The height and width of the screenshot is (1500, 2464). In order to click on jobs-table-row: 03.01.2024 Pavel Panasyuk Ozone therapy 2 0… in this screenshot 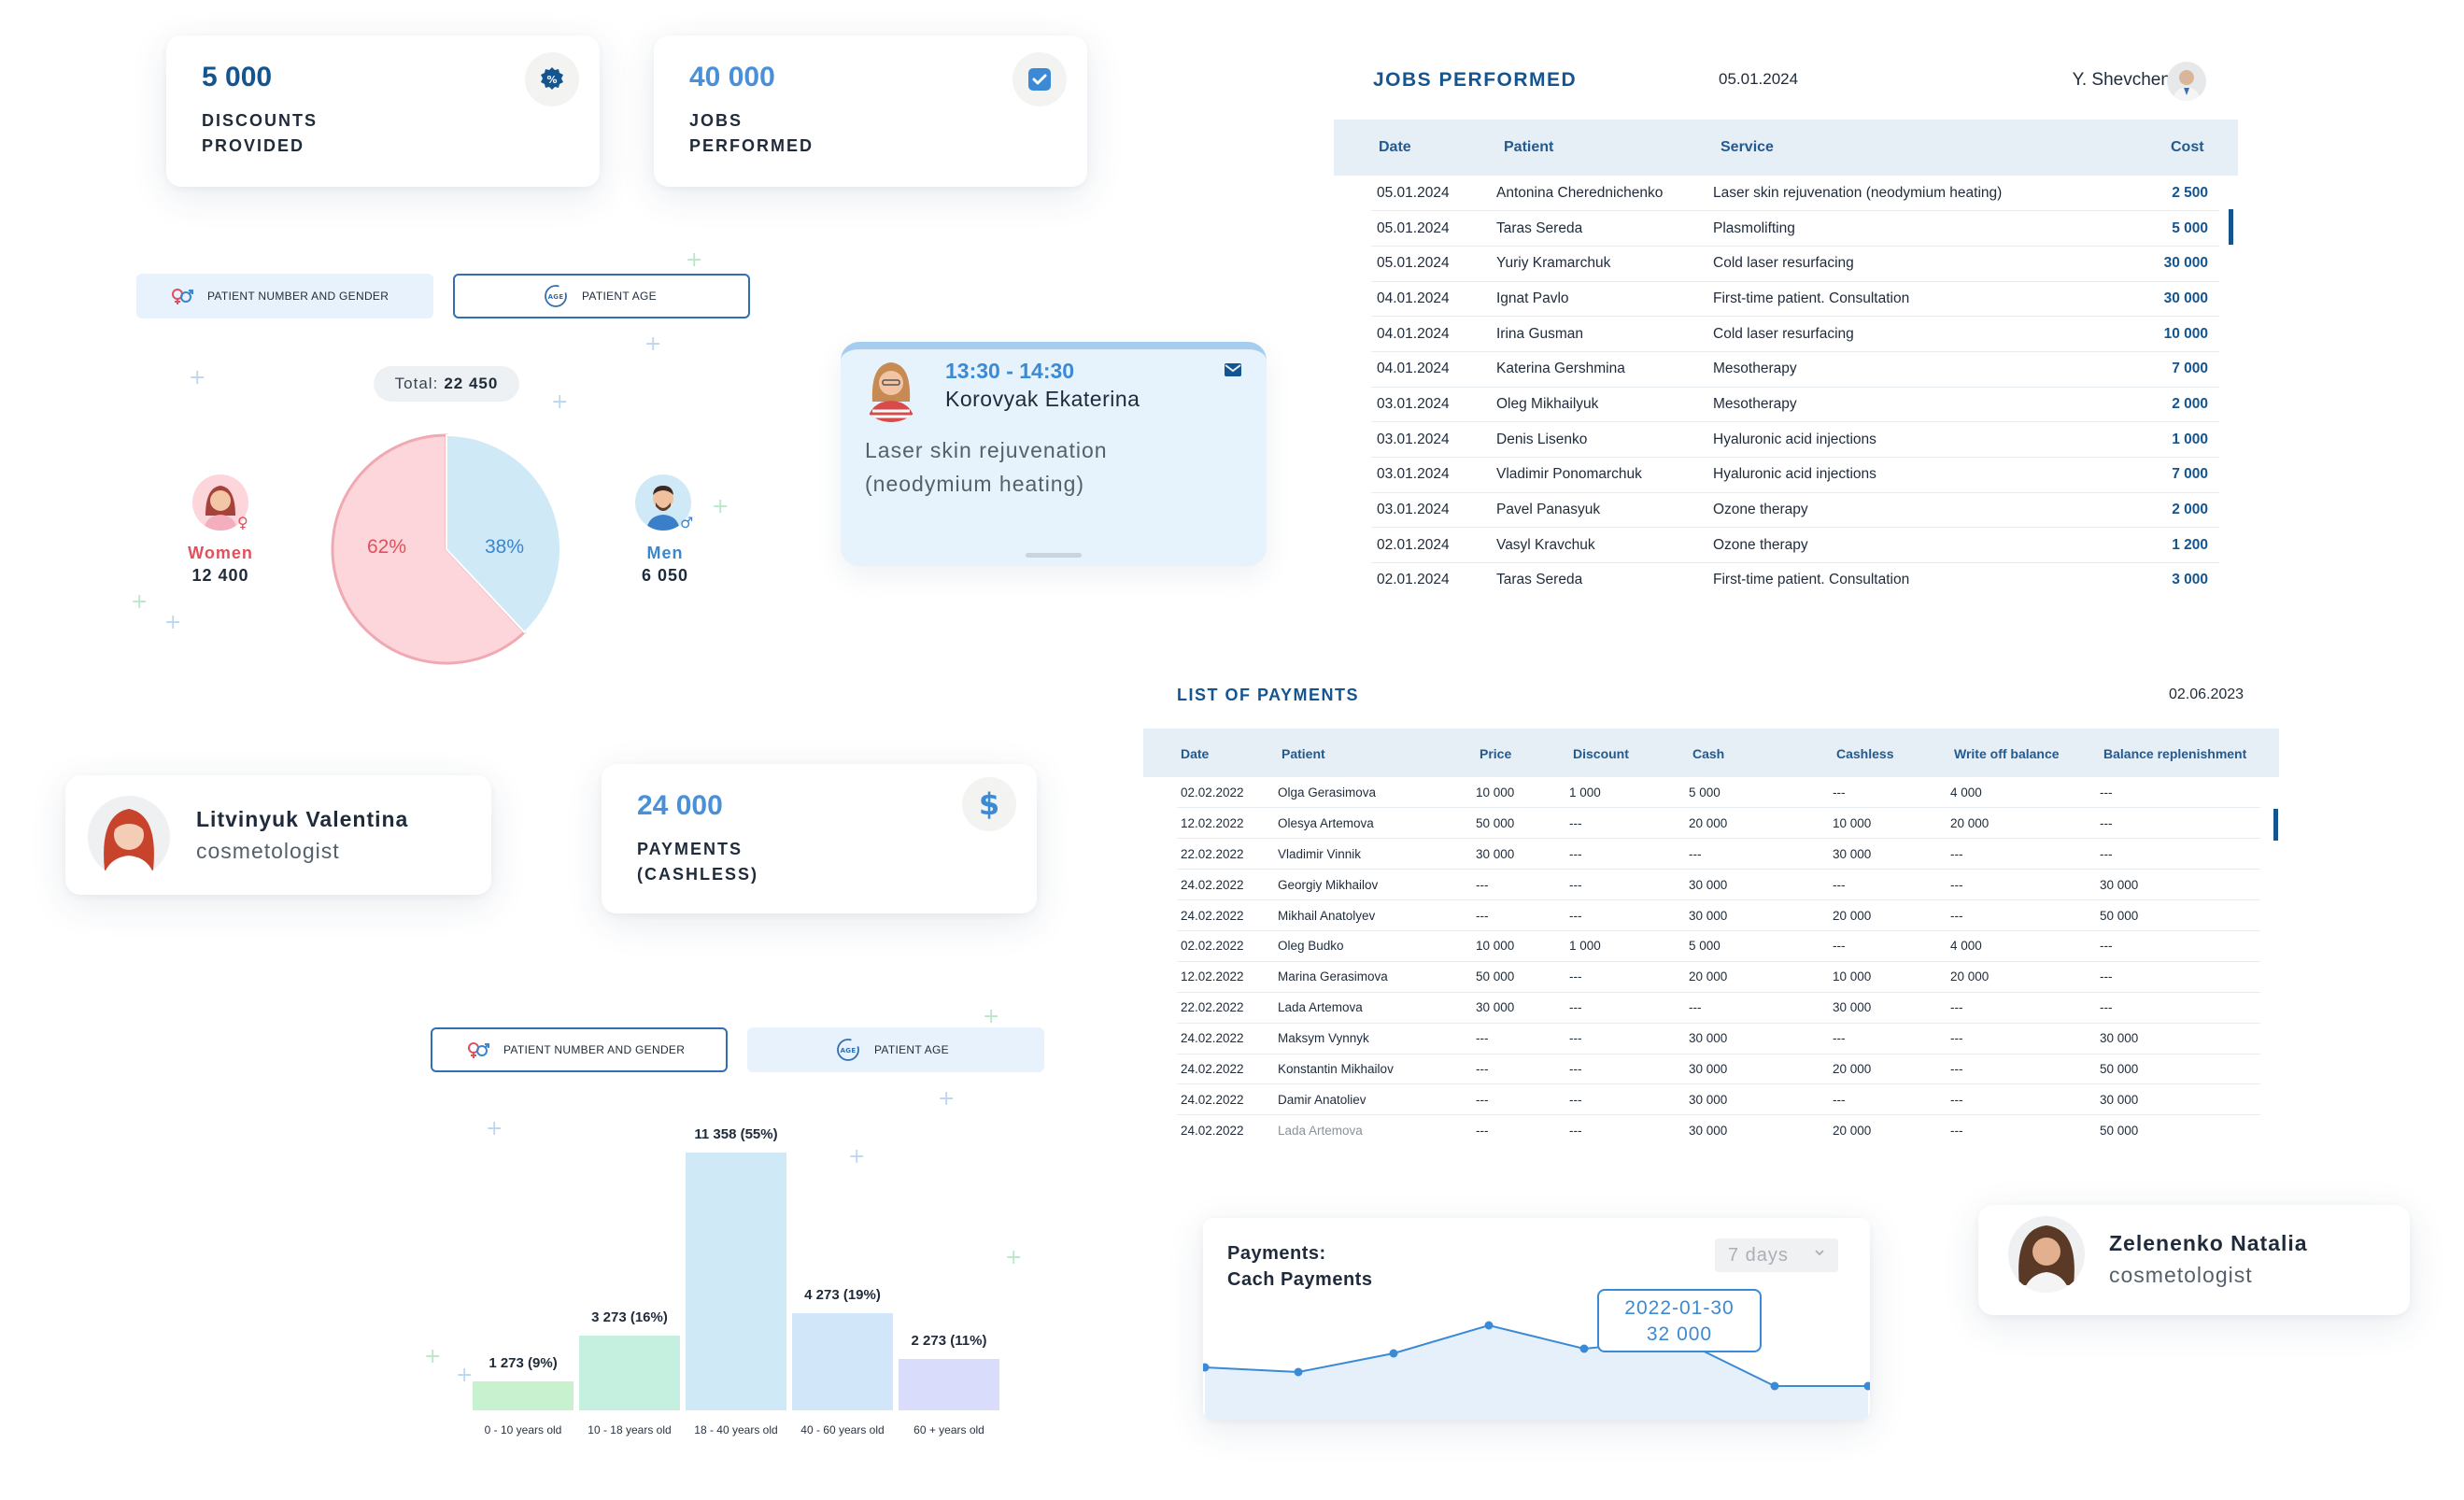, I will do `click(1795, 510)`.